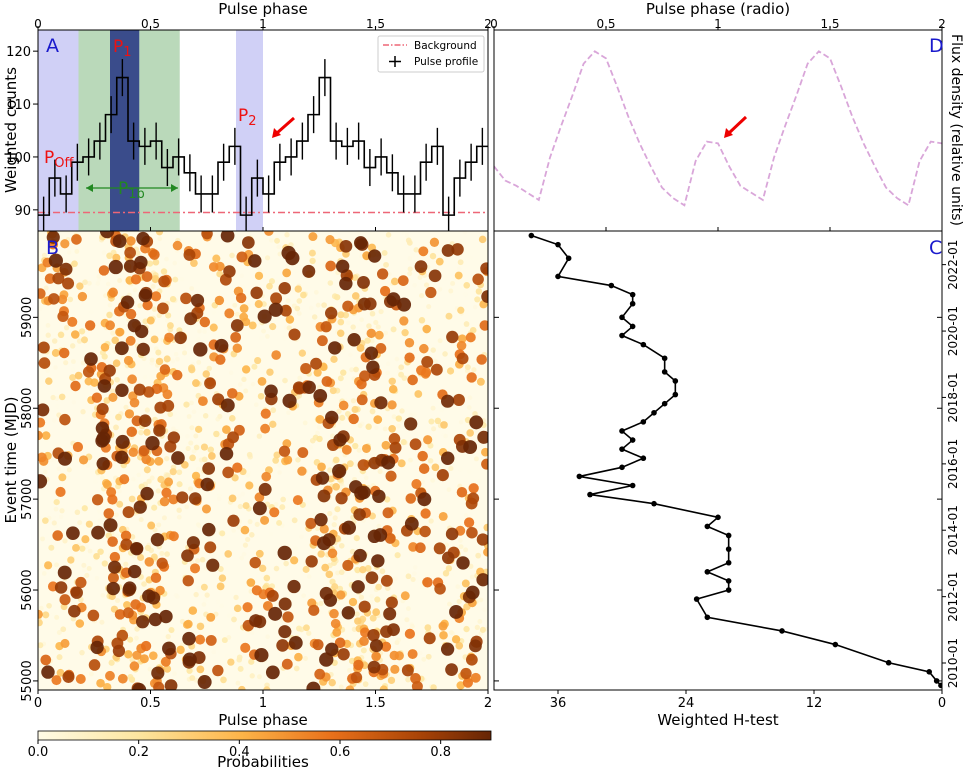 This screenshot has height=770, width=965. I want to click on a-y-tick-label: 120, so click(18, 52).